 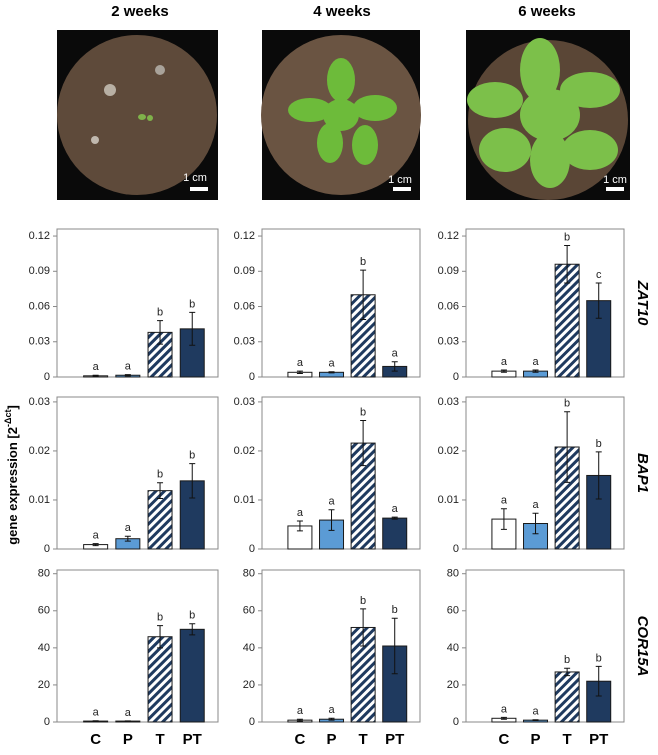 What do you see at coordinates (453, 611) in the screenshot?
I see `y-tick-label: 60` at bounding box center [453, 611].